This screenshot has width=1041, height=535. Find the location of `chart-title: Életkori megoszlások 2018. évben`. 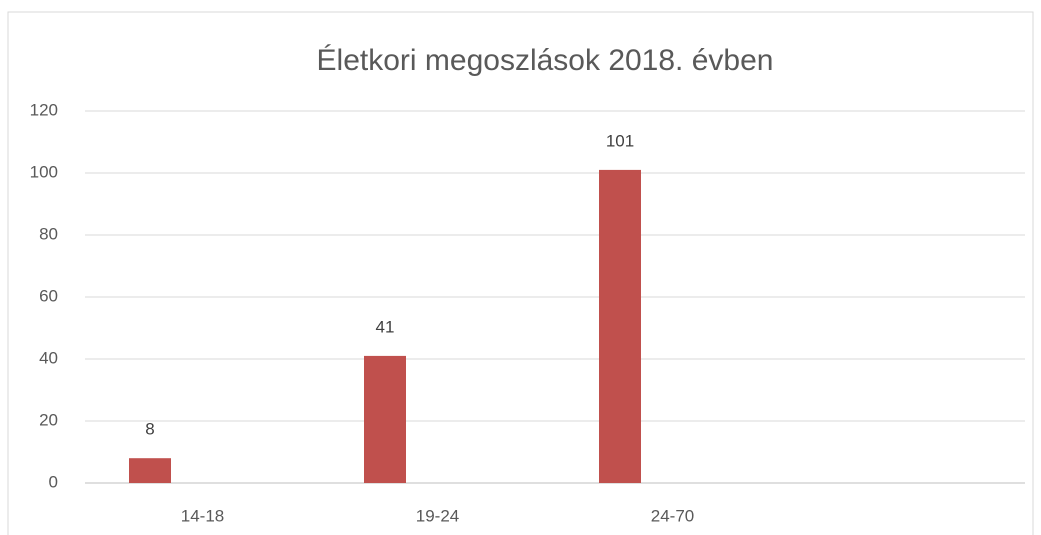

chart-title: Életkori megoszlások 2018. évben is located at coordinates (545, 60).